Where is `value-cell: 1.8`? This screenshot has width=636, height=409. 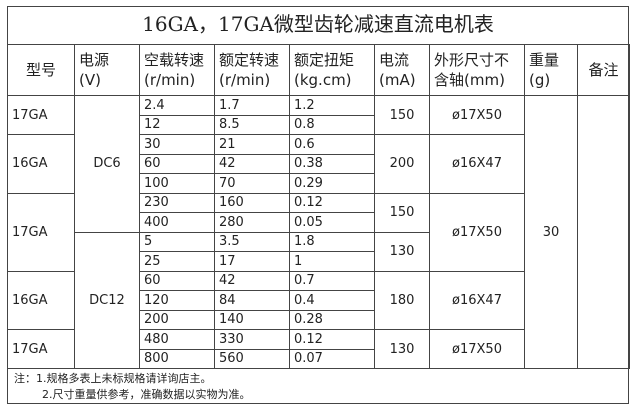
value-cell: 1.8 is located at coordinates (332, 241).